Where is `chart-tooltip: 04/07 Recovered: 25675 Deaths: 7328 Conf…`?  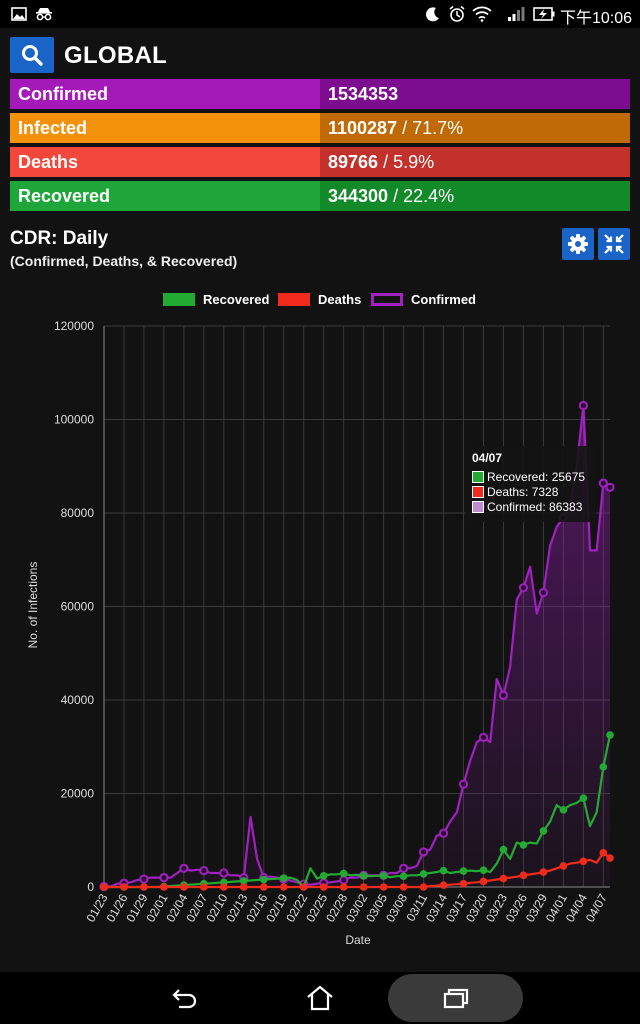 chart-tooltip: 04/07 Recovered: 25675 Deaths: 7328 Conf… is located at coordinates (531, 484).